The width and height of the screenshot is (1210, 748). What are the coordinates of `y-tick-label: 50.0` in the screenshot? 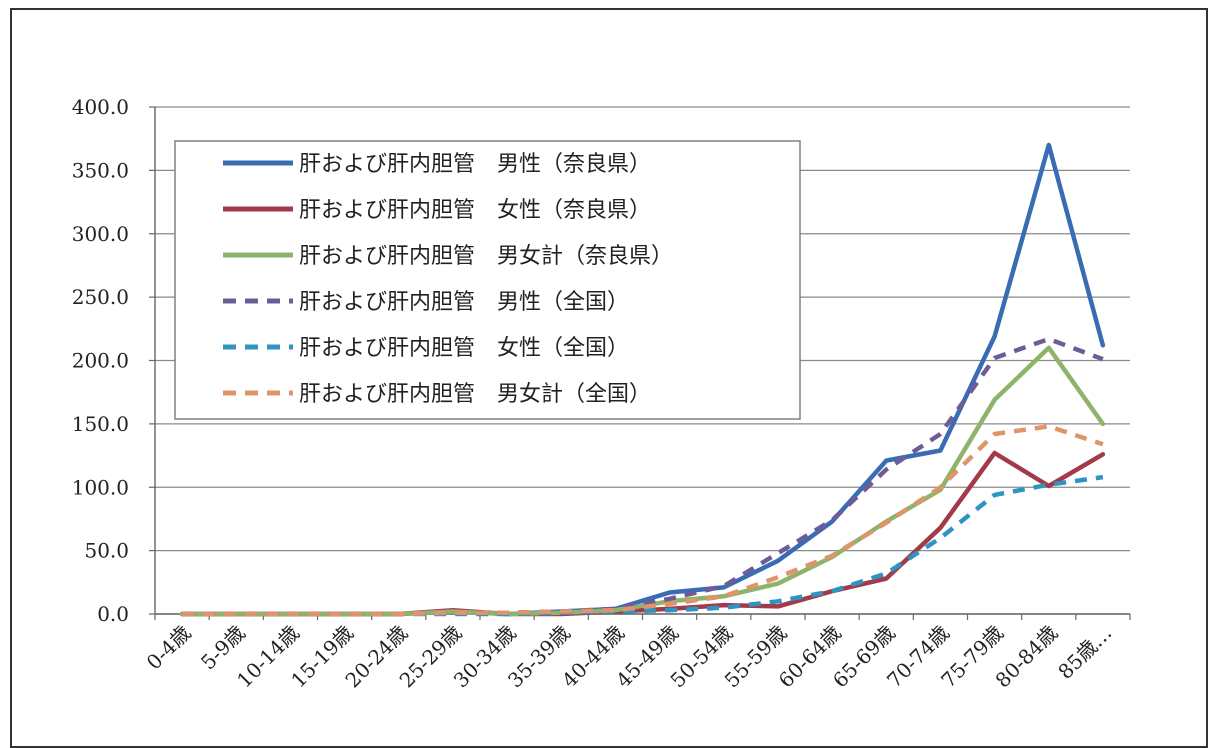 It's located at (106, 551).